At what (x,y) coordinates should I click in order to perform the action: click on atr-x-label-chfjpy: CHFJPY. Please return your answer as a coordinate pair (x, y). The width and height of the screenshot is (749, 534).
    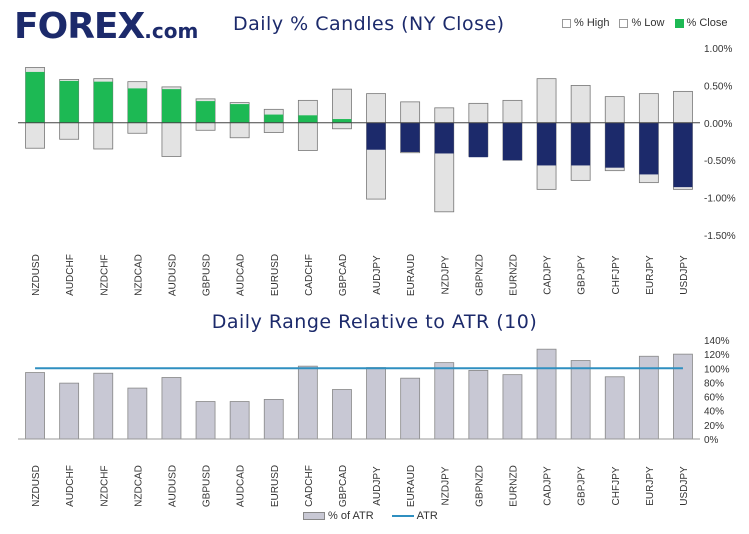
    Looking at the image, I should click on (616, 485).